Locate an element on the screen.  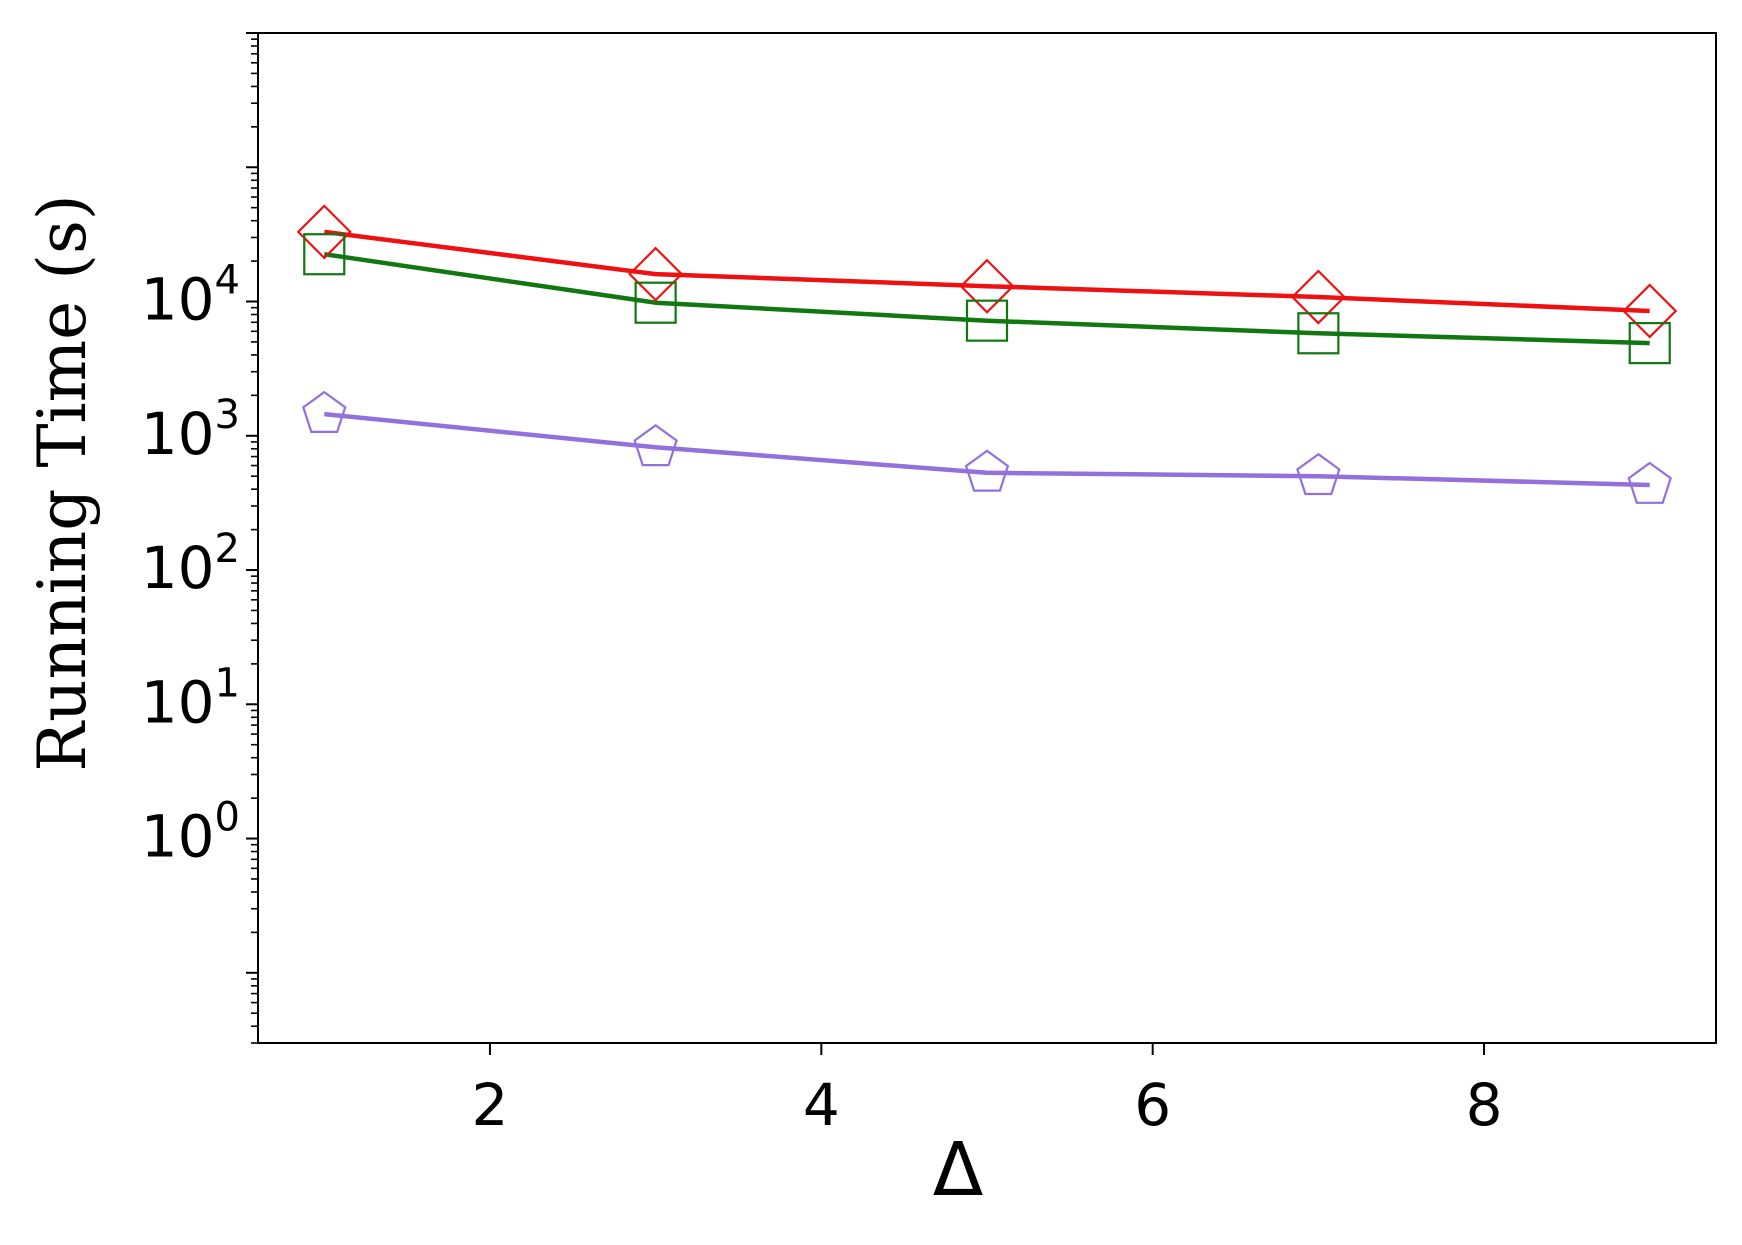
y-tick-label: 10¹ is located at coordinates (190, 698).